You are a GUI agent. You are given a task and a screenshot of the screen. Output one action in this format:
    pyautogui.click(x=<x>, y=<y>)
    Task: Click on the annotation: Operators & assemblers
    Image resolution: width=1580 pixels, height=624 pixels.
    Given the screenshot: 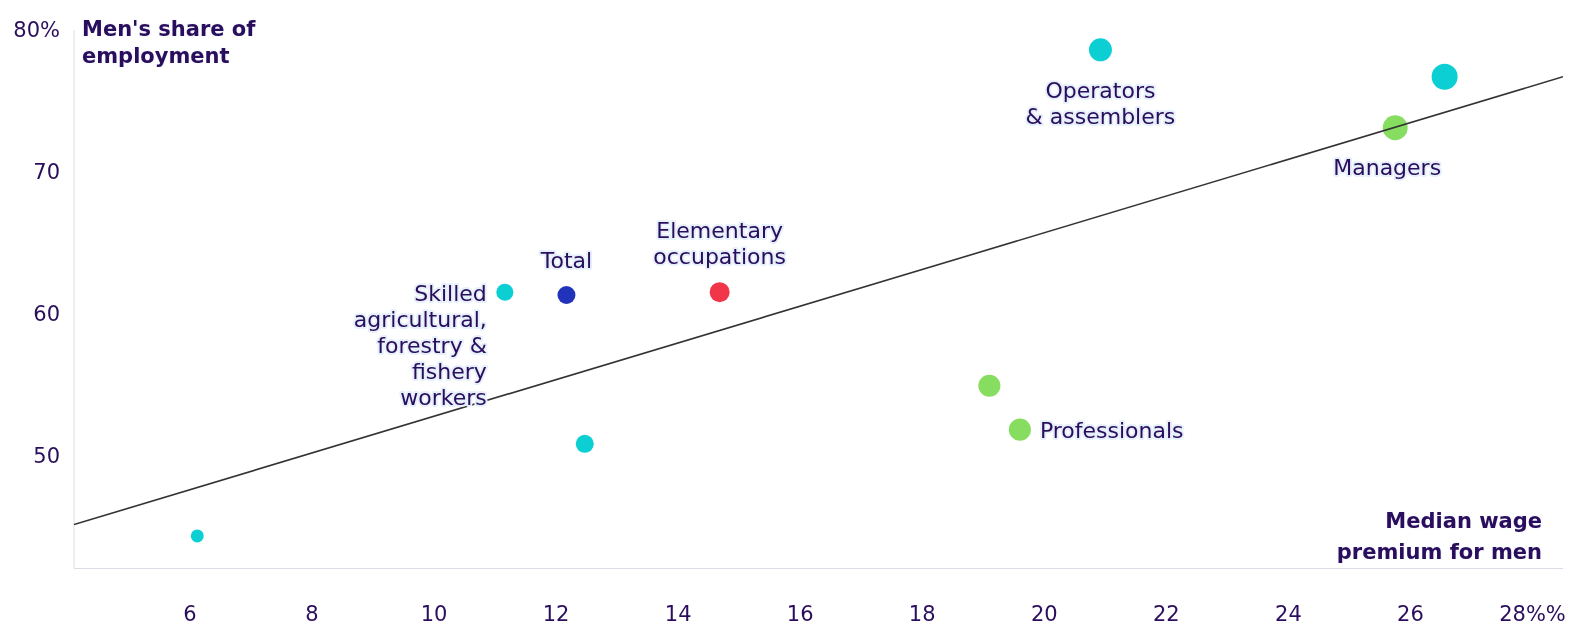 What is the action you would take?
    pyautogui.click(x=1100, y=103)
    